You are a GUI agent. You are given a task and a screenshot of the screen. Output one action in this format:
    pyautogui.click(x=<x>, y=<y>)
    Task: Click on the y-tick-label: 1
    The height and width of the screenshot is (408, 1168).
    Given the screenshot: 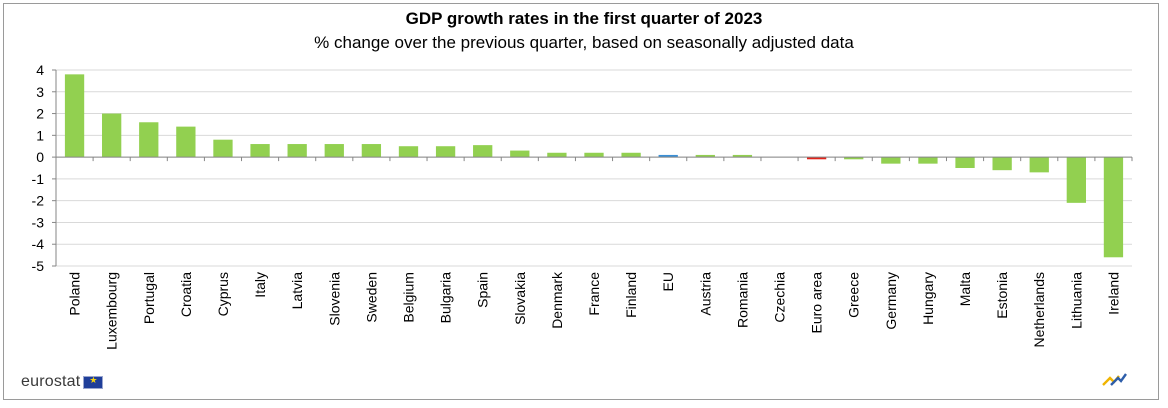 What is the action you would take?
    pyautogui.click(x=40, y=135)
    